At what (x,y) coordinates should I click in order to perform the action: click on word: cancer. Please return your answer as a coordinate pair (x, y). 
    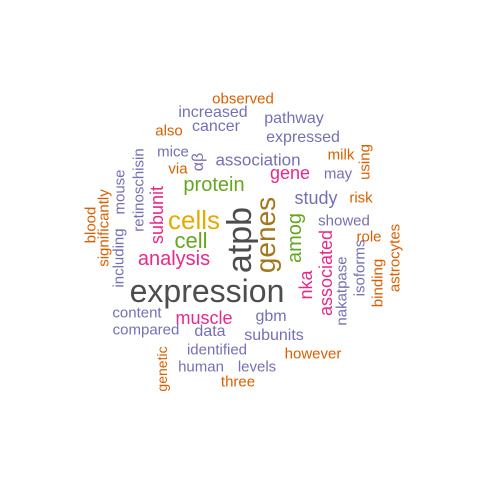
    Looking at the image, I should click on (216, 126).